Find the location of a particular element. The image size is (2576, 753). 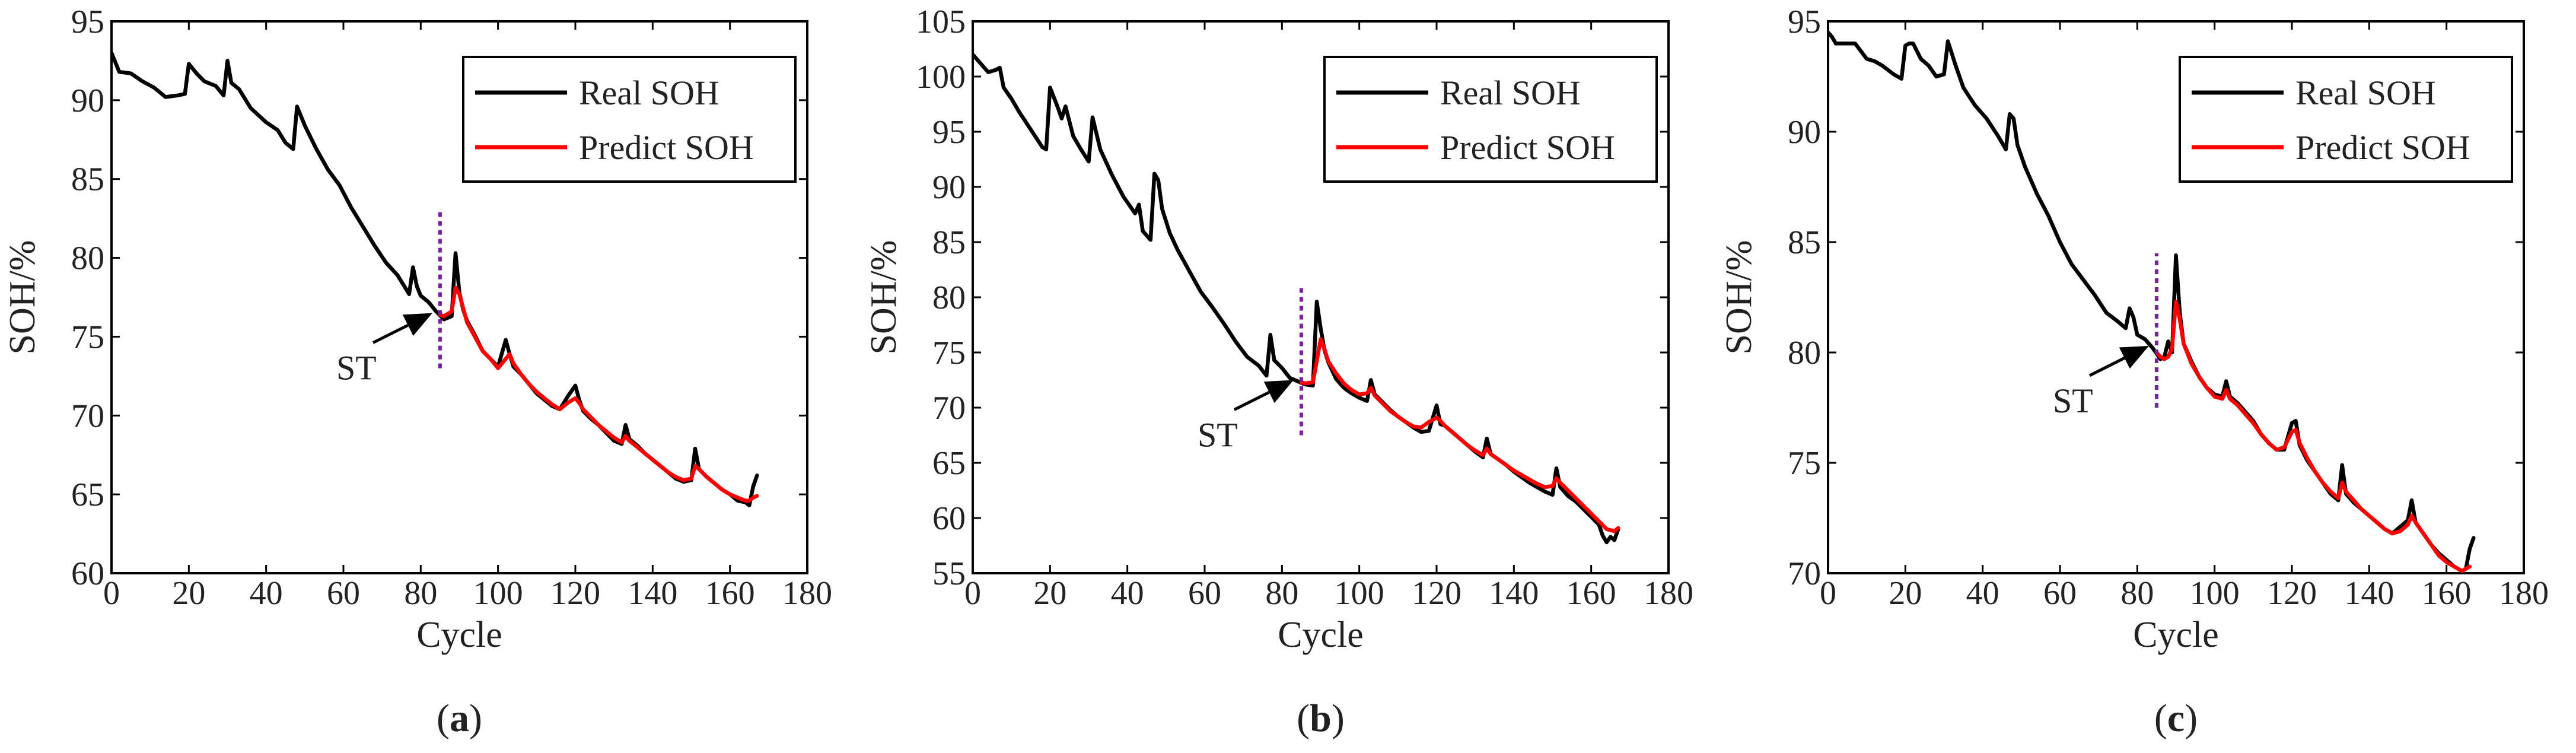

y-tick-label: 55 is located at coordinates (949, 573).